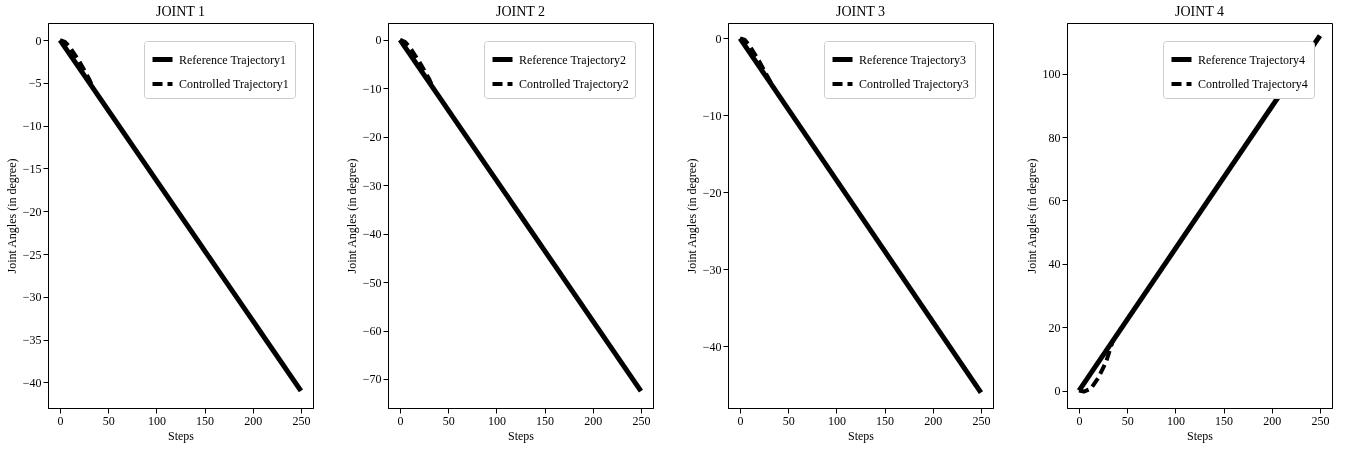  Describe the element at coordinates (372, 379) in the screenshot. I see `y-tick-label: −70` at that location.